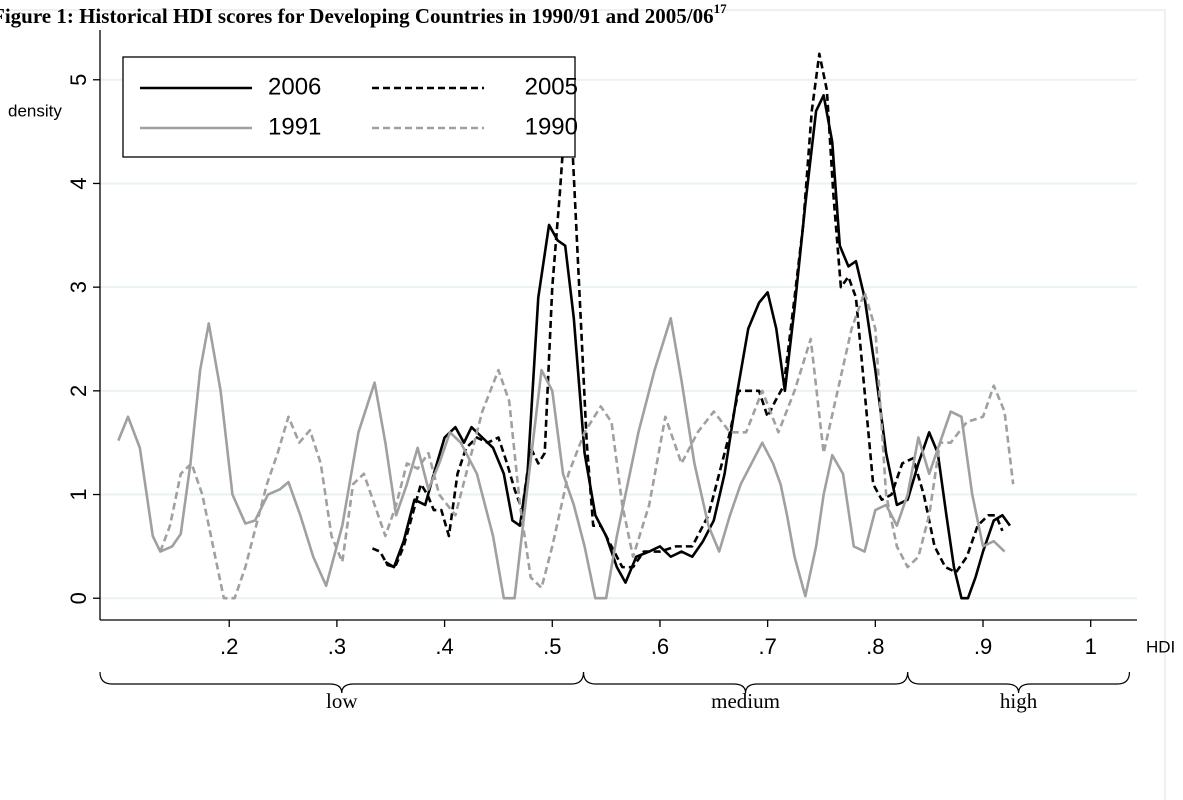  What do you see at coordinates (78, 494) in the screenshot?
I see `y-tick-label: 1` at bounding box center [78, 494].